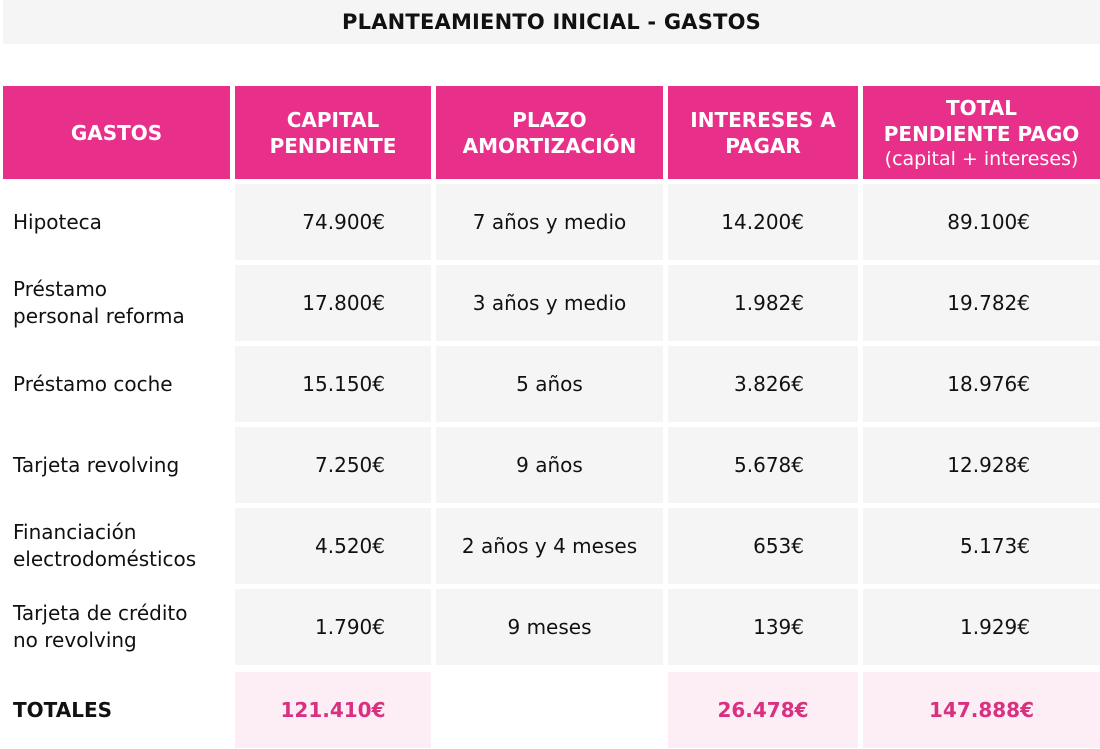 The width and height of the screenshot is (1100, 749). I want to click on row-label-line1: Tarjeta revolving, so click(96, 464).